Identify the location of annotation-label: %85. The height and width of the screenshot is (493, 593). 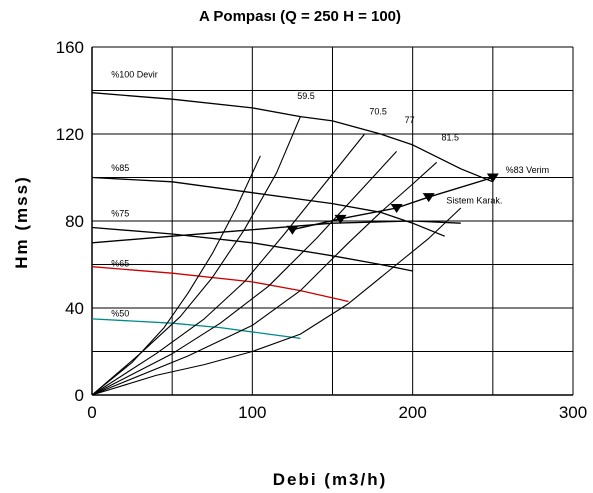
(120, 168).